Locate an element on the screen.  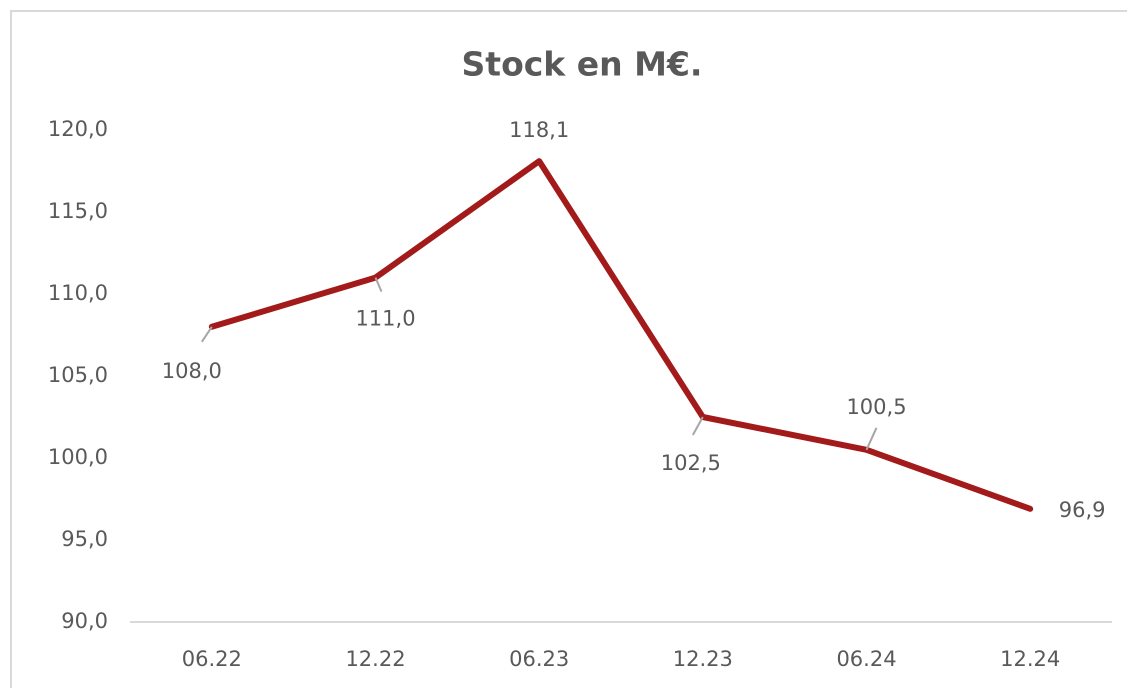
y-tick-label: 90,0 is located at coordinates (84, 621).